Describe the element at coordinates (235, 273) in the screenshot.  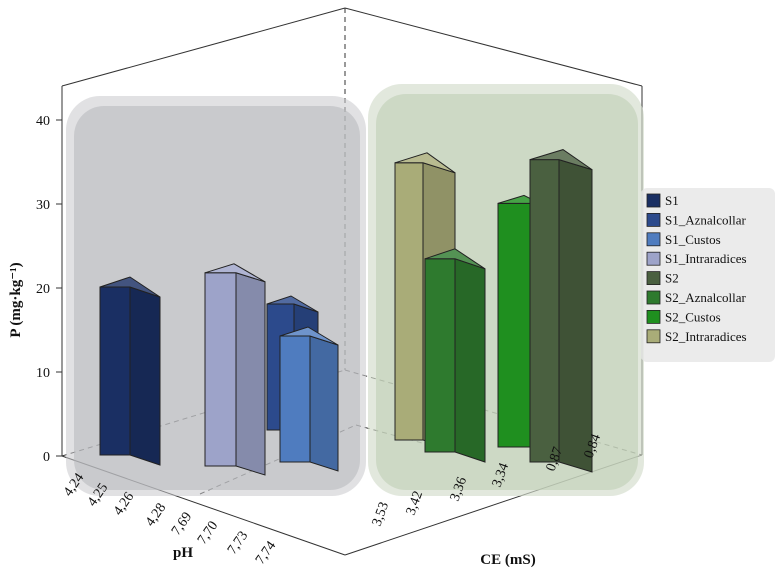
I see `bar-top-s1-intraradices` at that location.